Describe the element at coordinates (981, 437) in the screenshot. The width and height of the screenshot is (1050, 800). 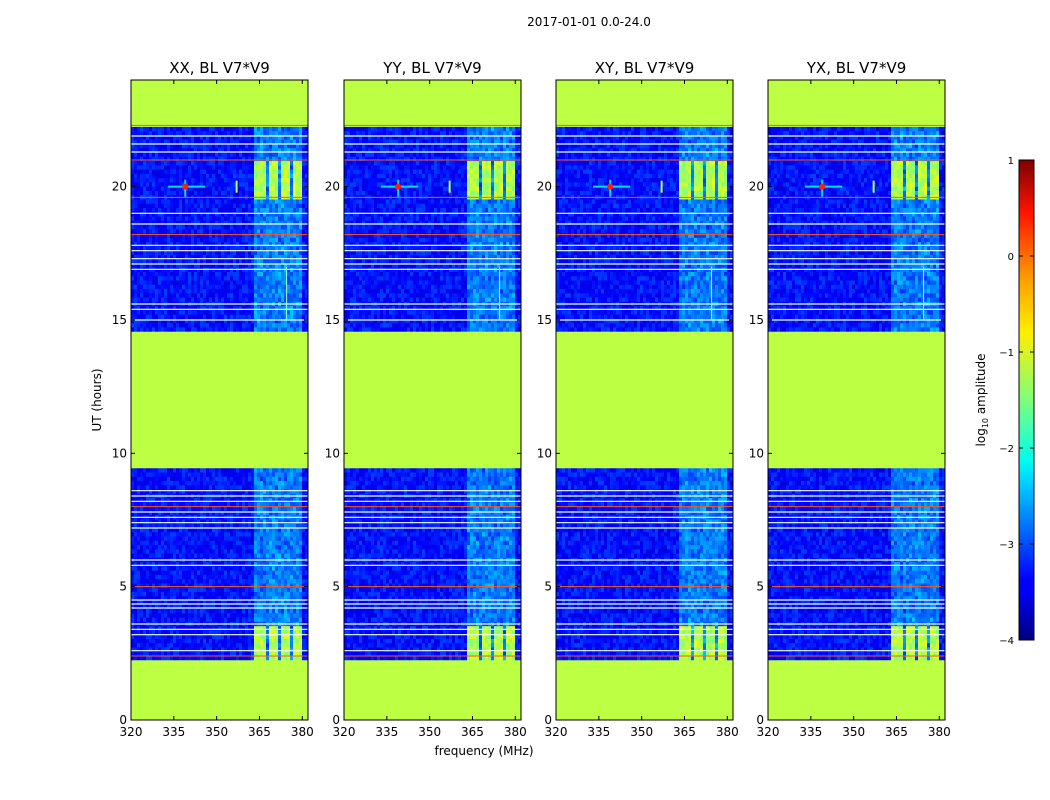
I see `colorbar-label-log: log` at that location.